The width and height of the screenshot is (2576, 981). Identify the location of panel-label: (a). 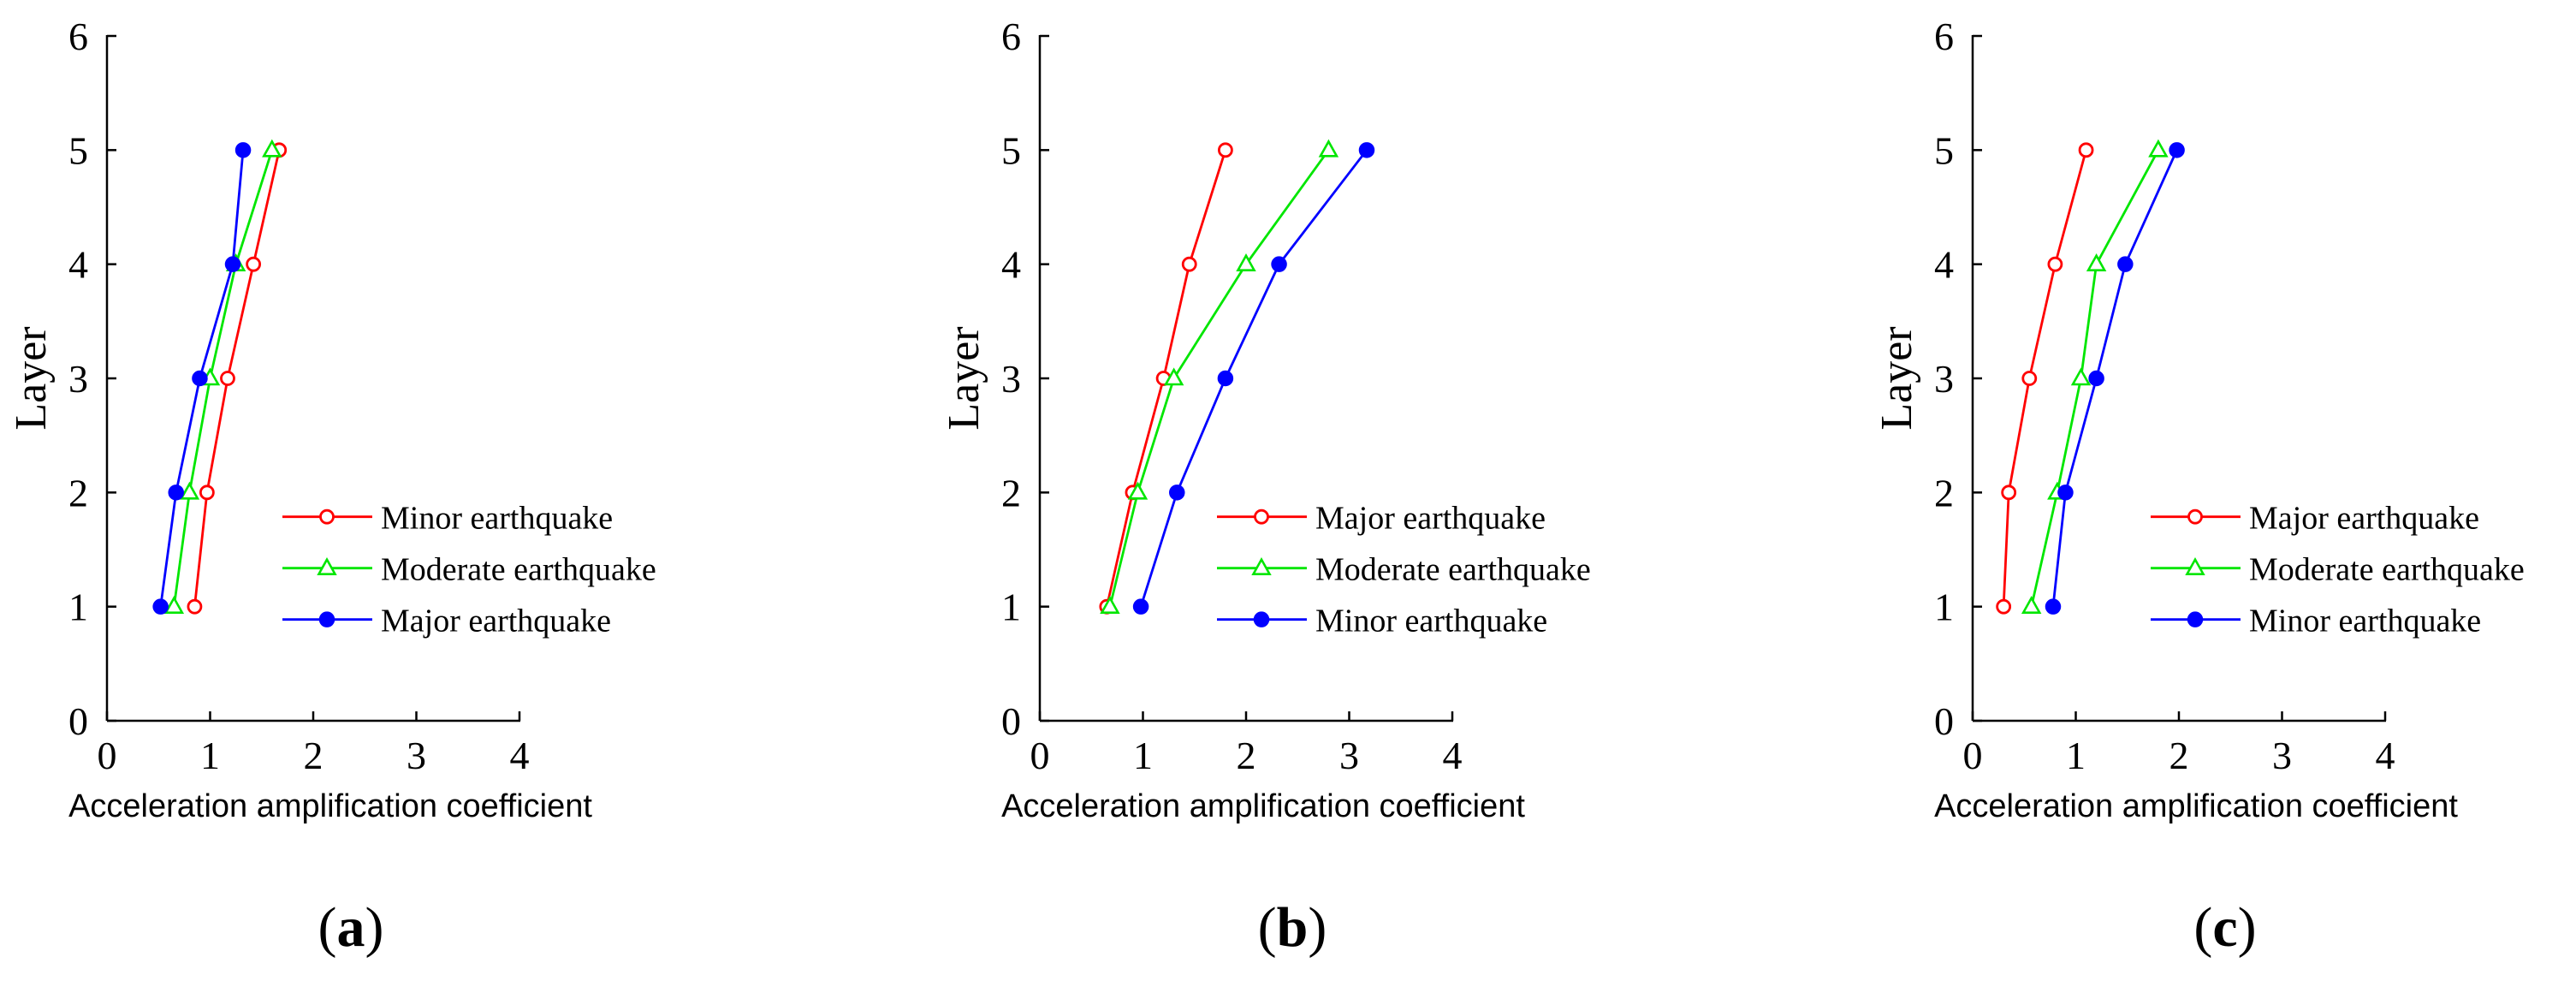
(351, 927).